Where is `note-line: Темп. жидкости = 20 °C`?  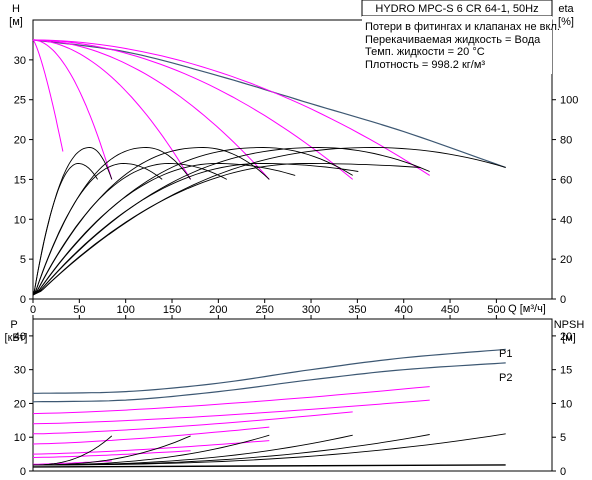 note-line: Темп. жидкости = 20 °C is located at coordinates (425, 52).